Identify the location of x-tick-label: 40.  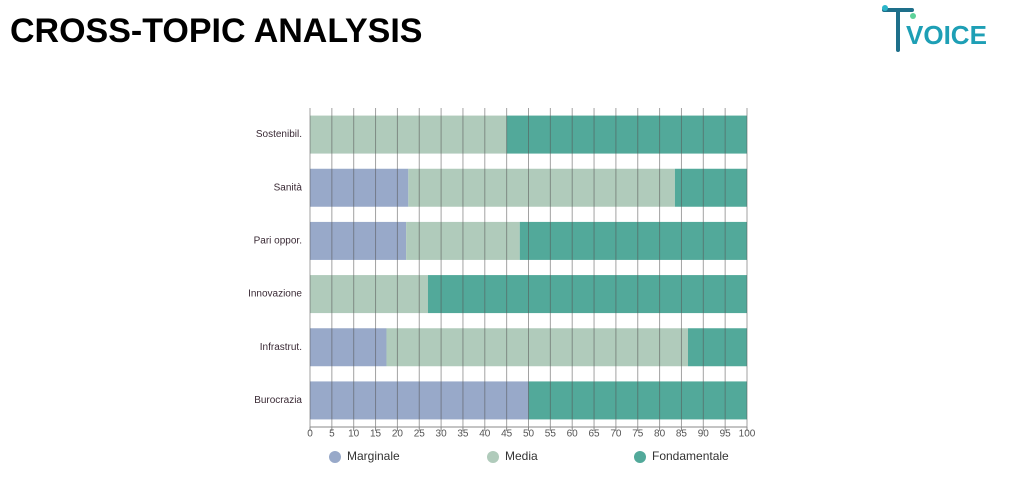
(485, 434).